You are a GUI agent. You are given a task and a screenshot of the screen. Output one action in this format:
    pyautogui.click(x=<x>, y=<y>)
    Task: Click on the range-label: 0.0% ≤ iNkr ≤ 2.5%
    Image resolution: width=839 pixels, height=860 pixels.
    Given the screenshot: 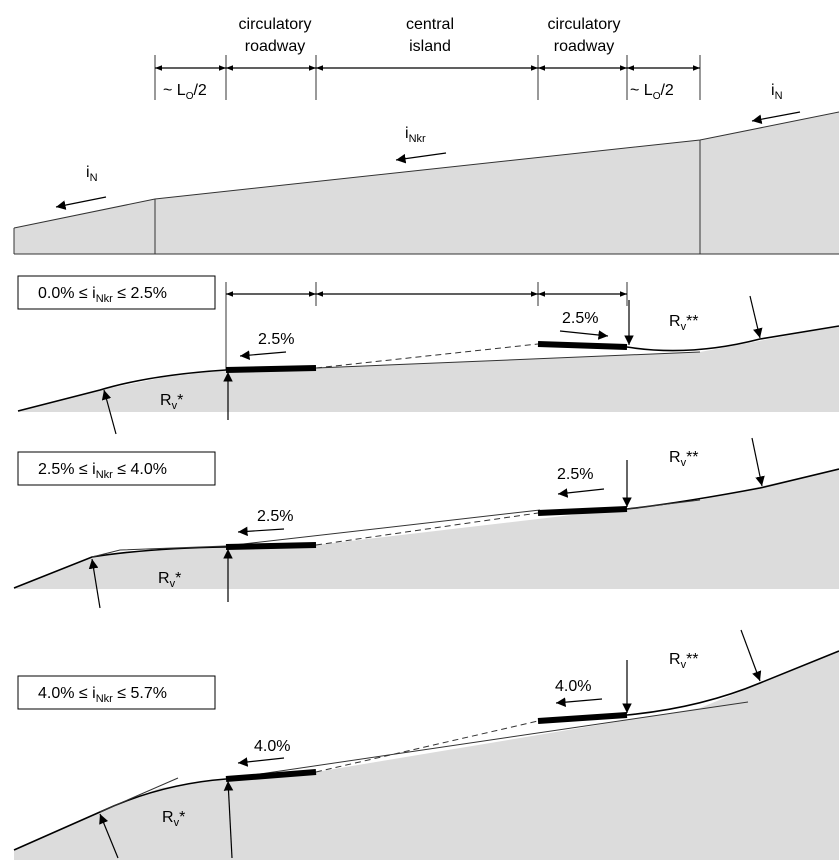 What is the action you would take?
    pyautogui.click(x=102, y=295)
    